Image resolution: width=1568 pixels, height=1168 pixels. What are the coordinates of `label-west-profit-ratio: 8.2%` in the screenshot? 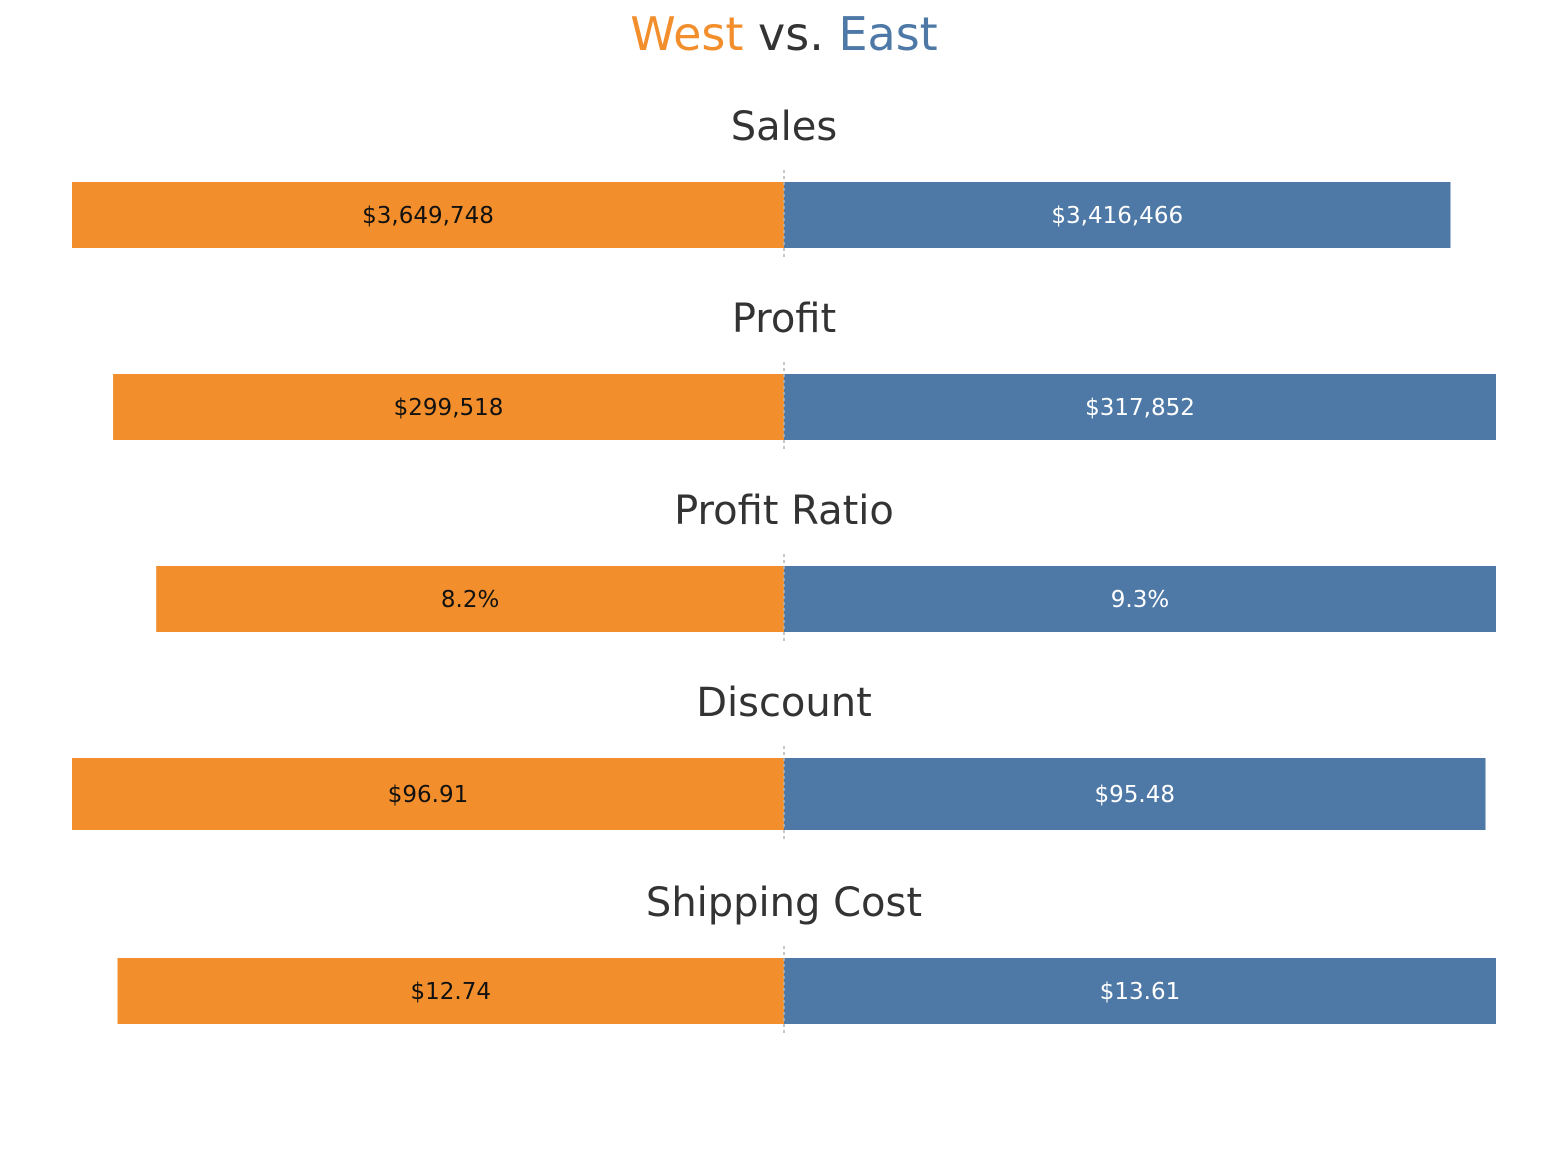 It's located at (470, 600).